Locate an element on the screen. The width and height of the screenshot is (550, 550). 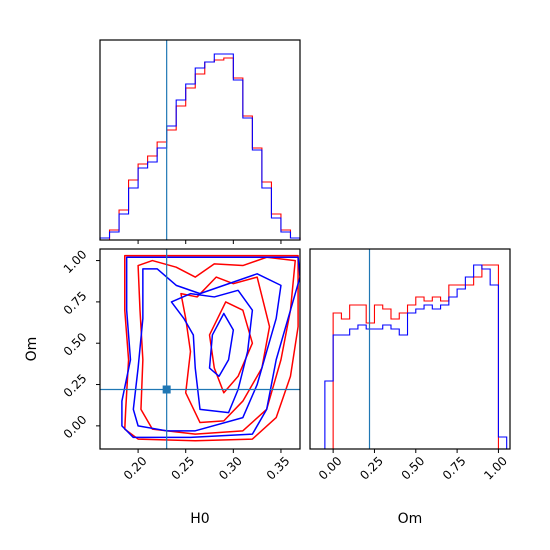
contour-xtick-label: 0.25 is located at coordinates (182, 468).